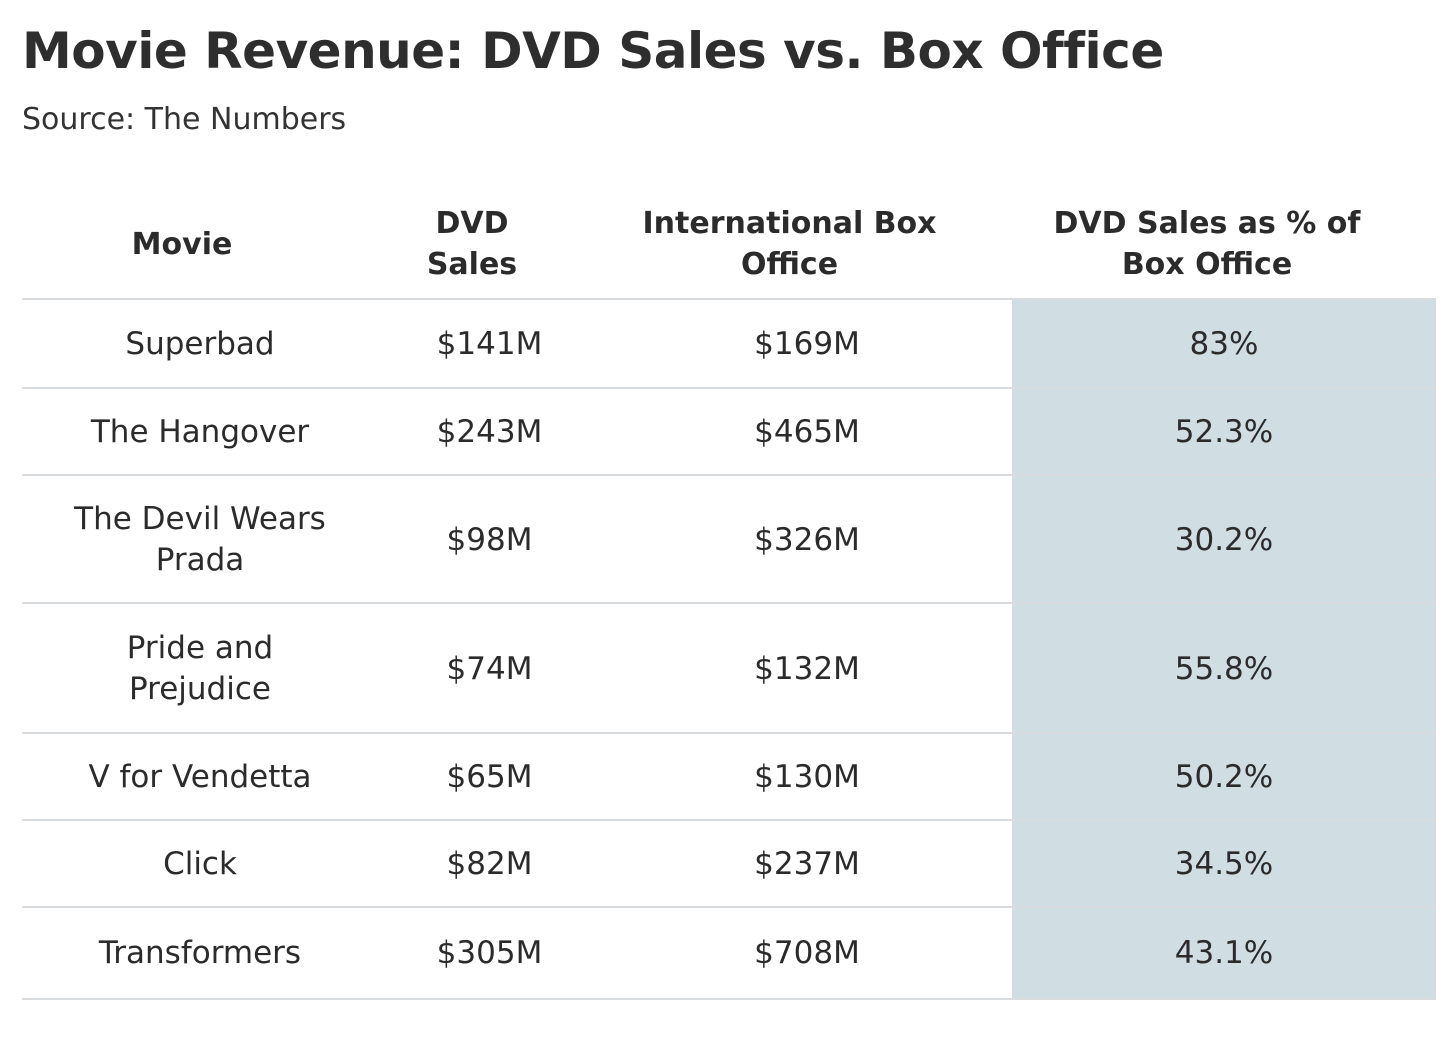  I want to click on cell-pct-text: 34.5%, so click(1224, 864).